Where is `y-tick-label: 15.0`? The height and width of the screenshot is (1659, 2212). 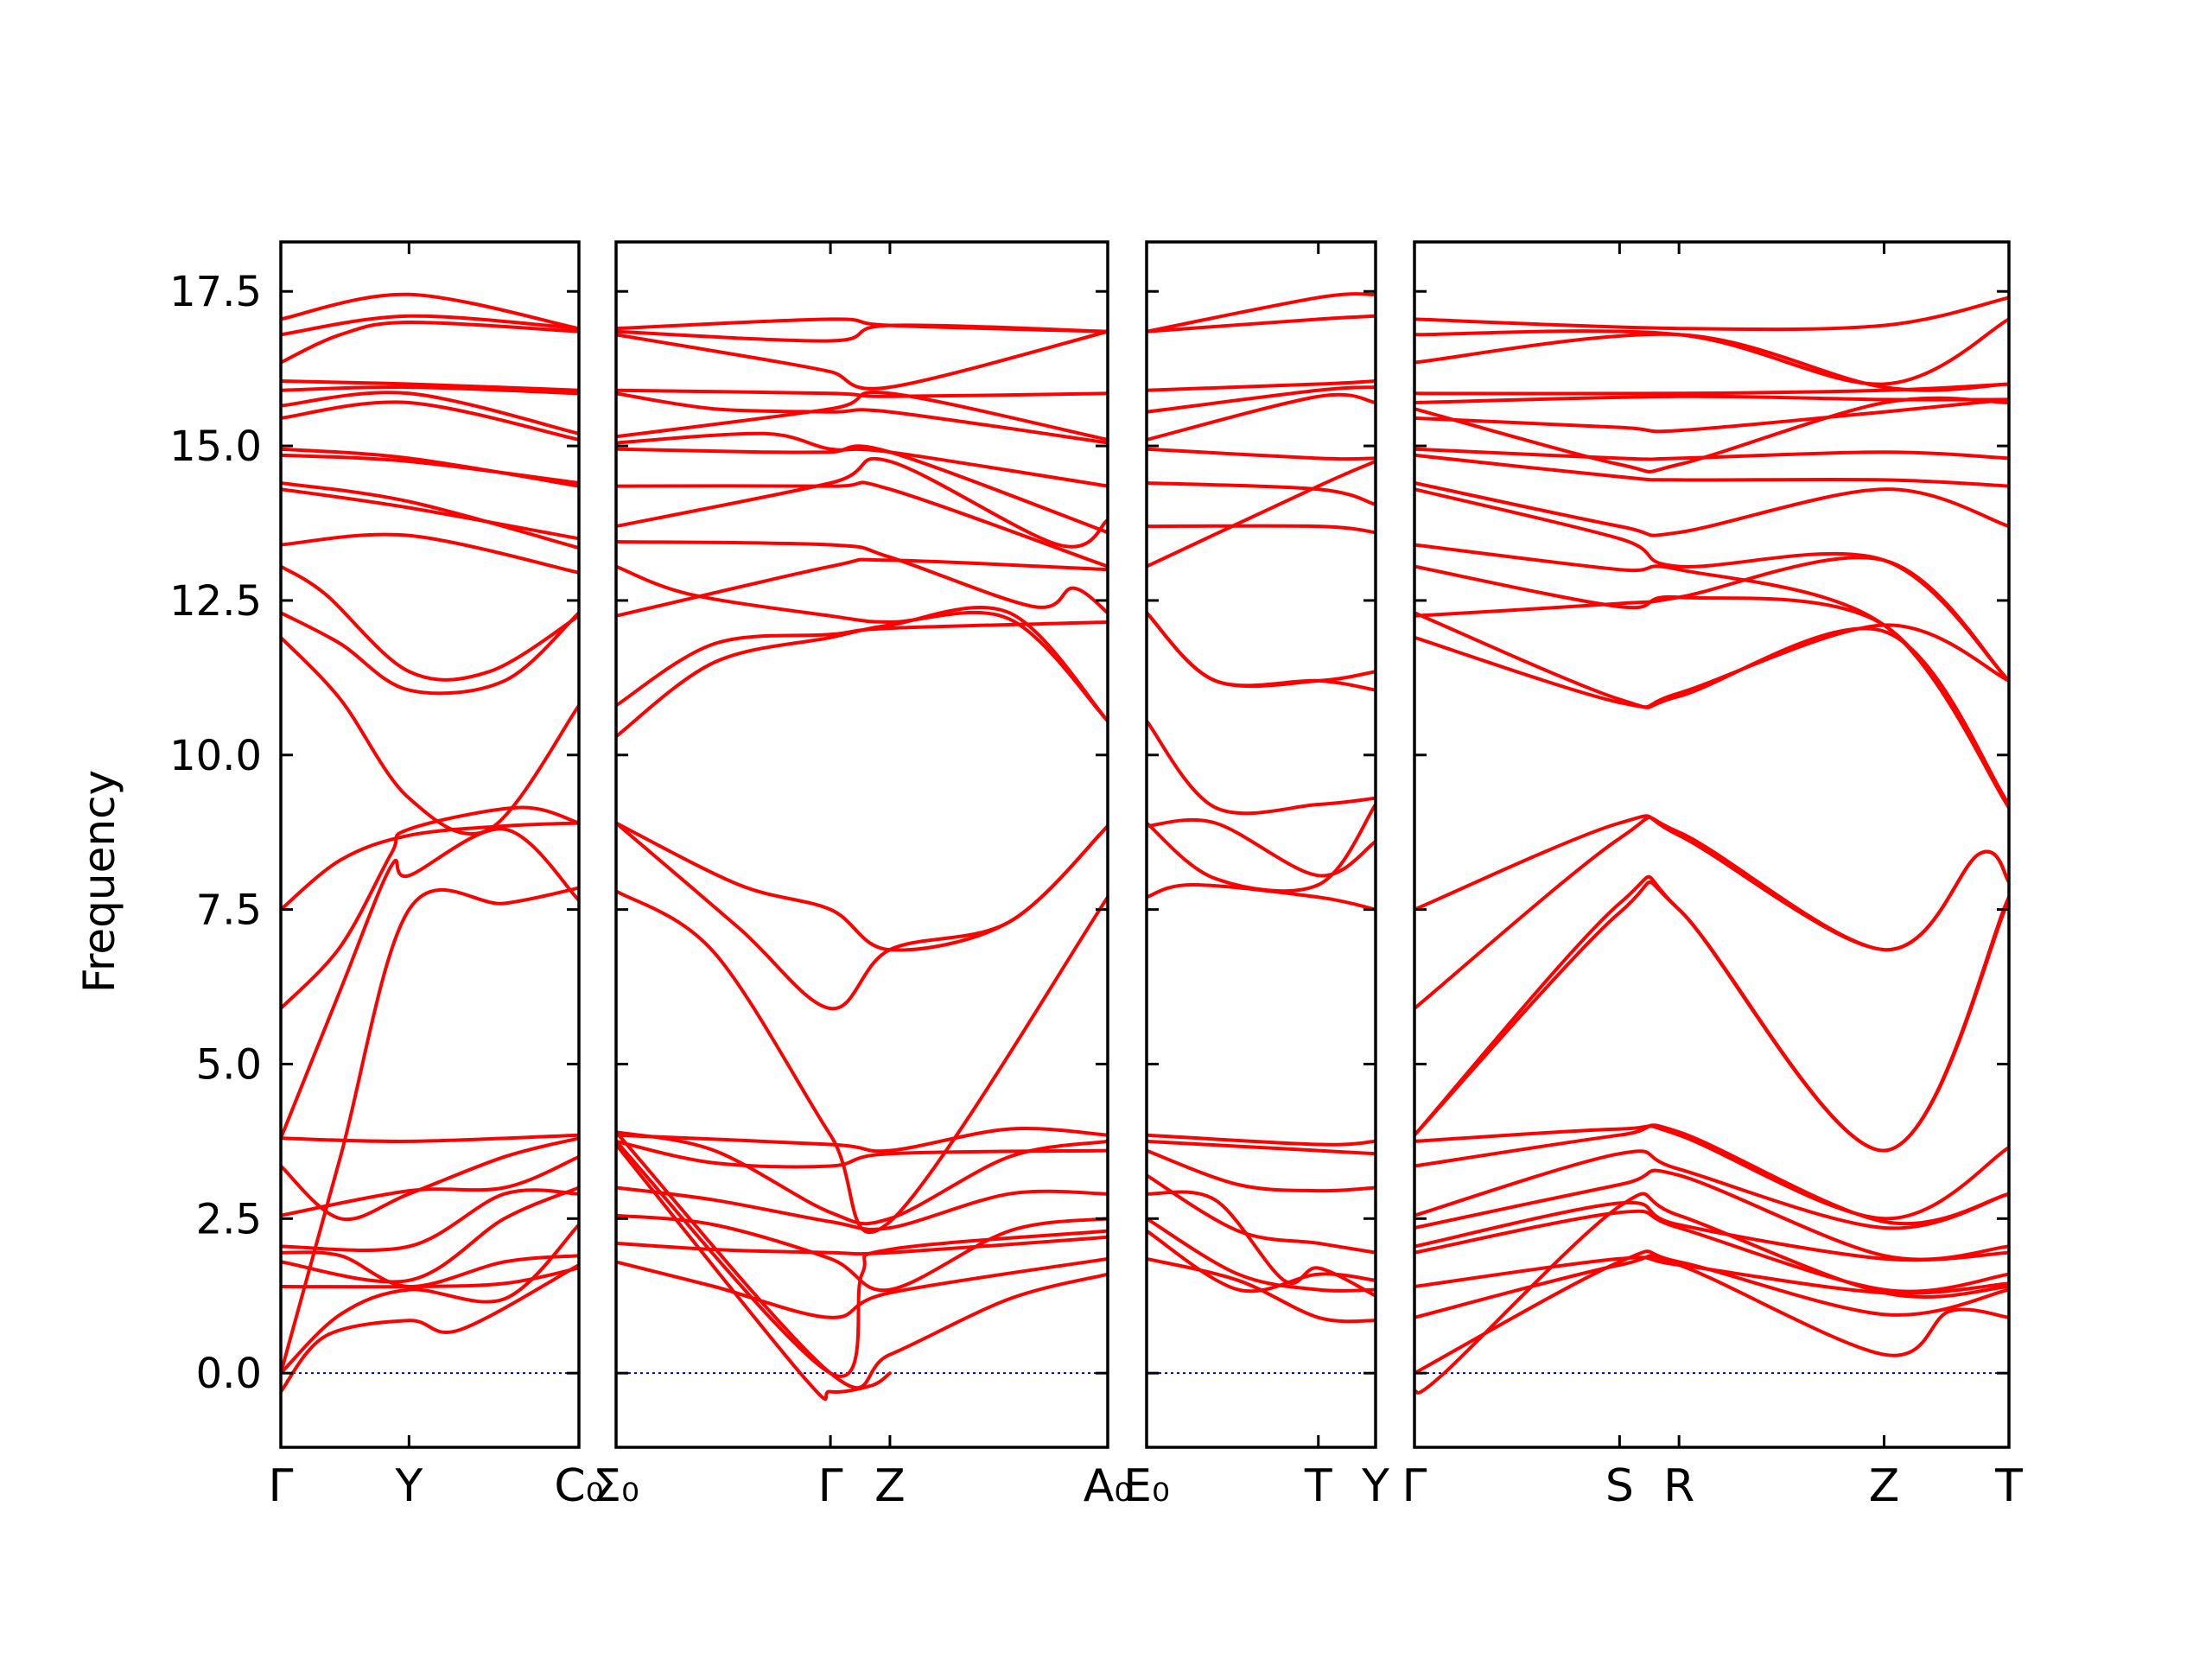
y-tick-label: 15.0 is located at coordinates (215, 447).